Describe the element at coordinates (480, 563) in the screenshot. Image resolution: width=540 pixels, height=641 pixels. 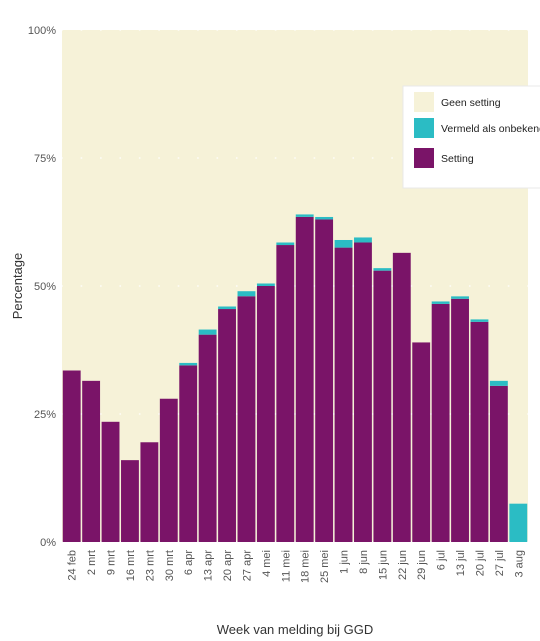
I see `x-tick-label: 20 jul` at that location.